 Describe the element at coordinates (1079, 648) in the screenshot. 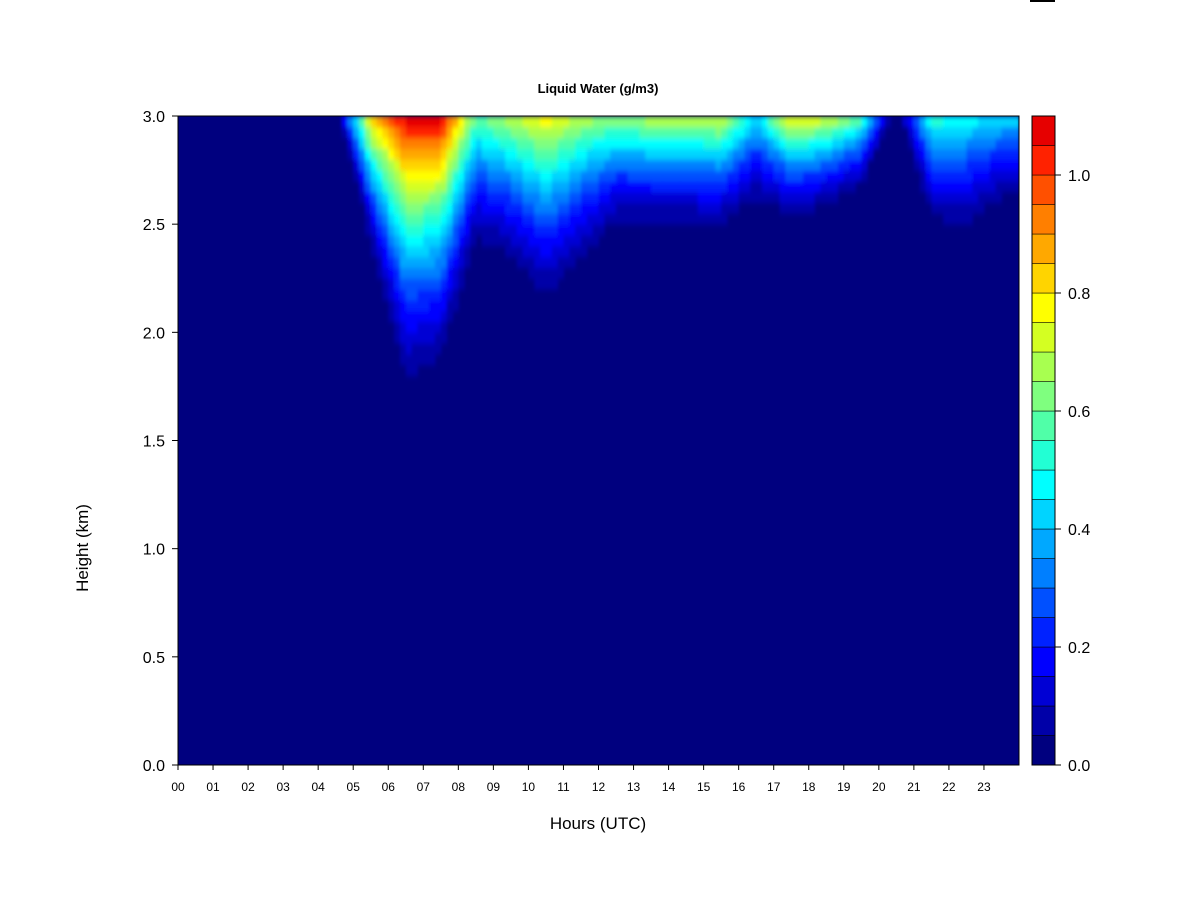

I see `colorbar-tick-label: 0.2` at that location.